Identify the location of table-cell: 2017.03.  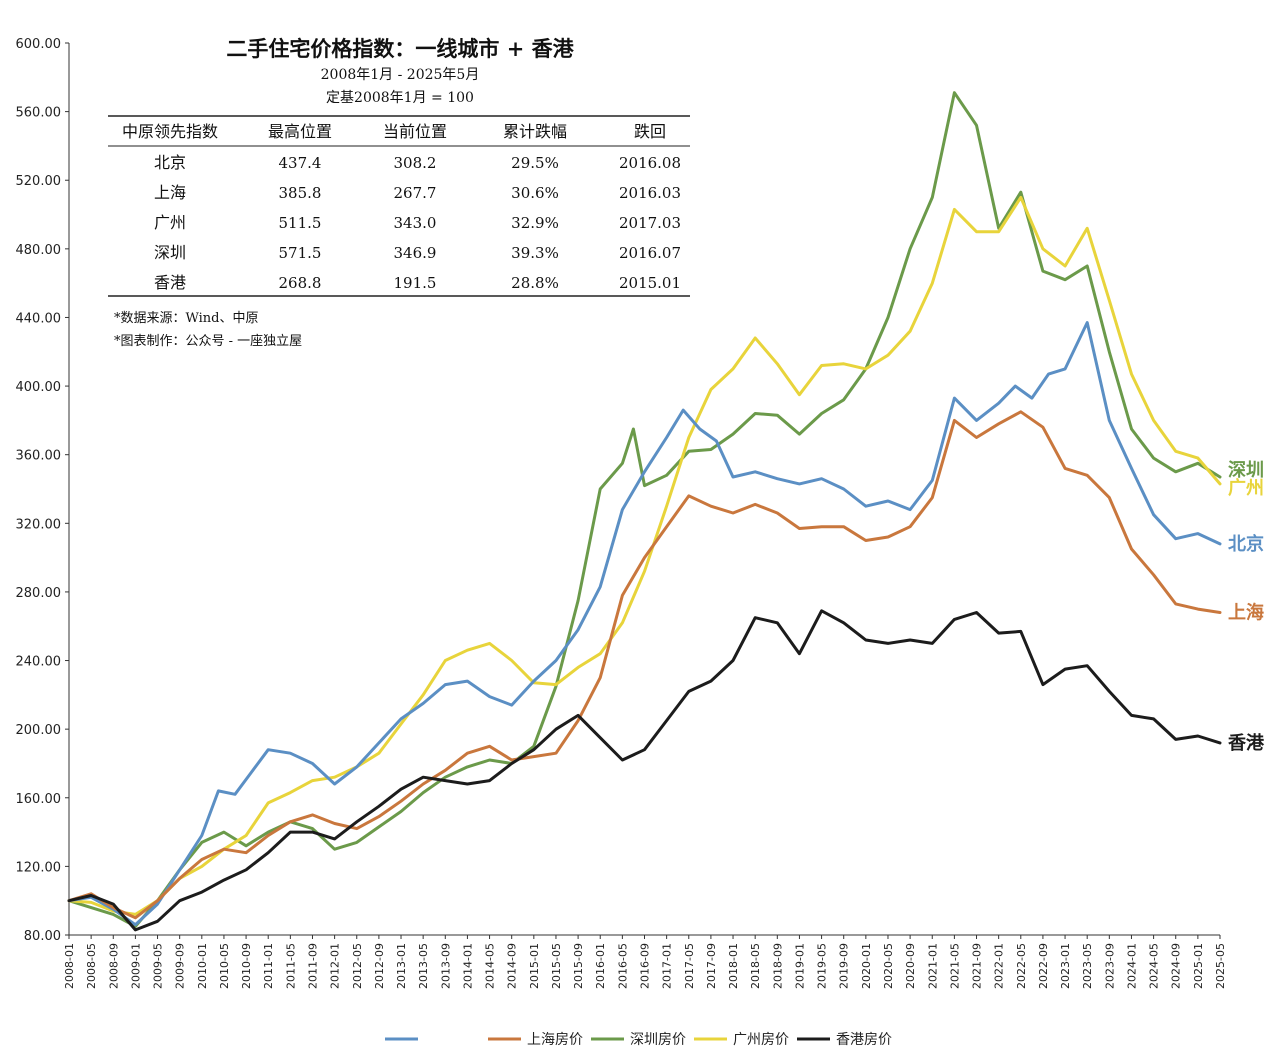
(650, 223).